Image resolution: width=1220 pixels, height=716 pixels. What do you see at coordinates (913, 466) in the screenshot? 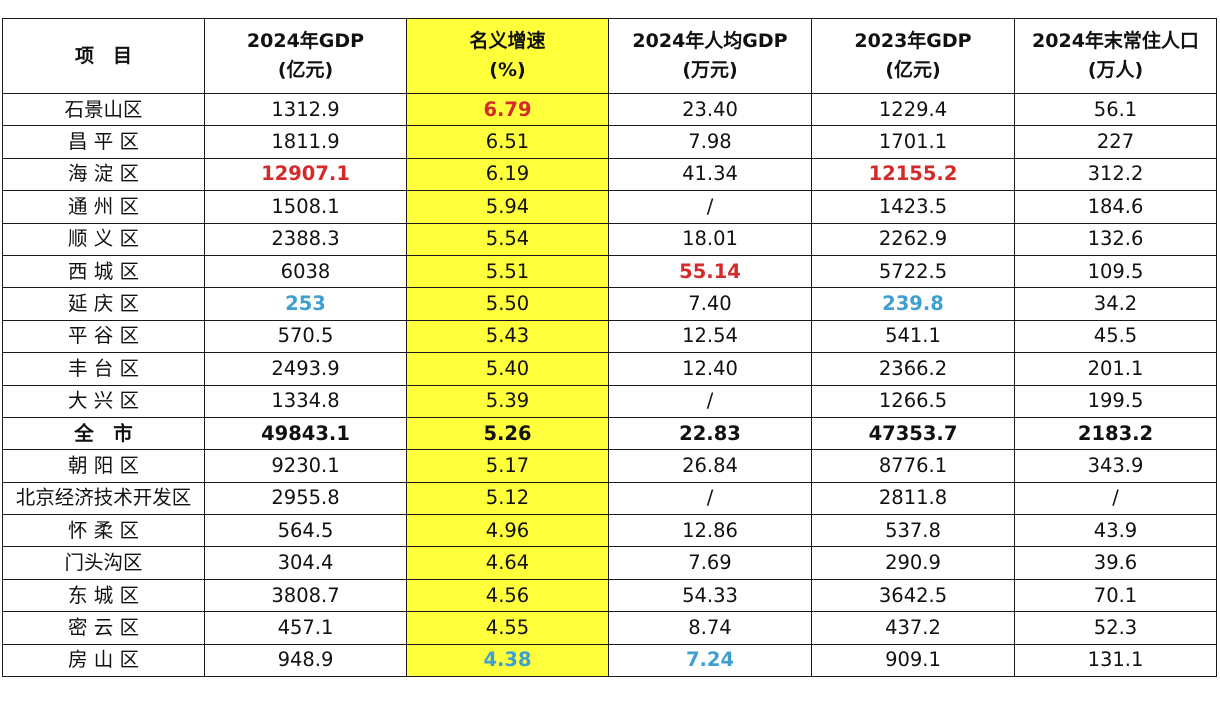
I see `gdp-2023-cell: 8776.1` at bounding box center [913, 466].